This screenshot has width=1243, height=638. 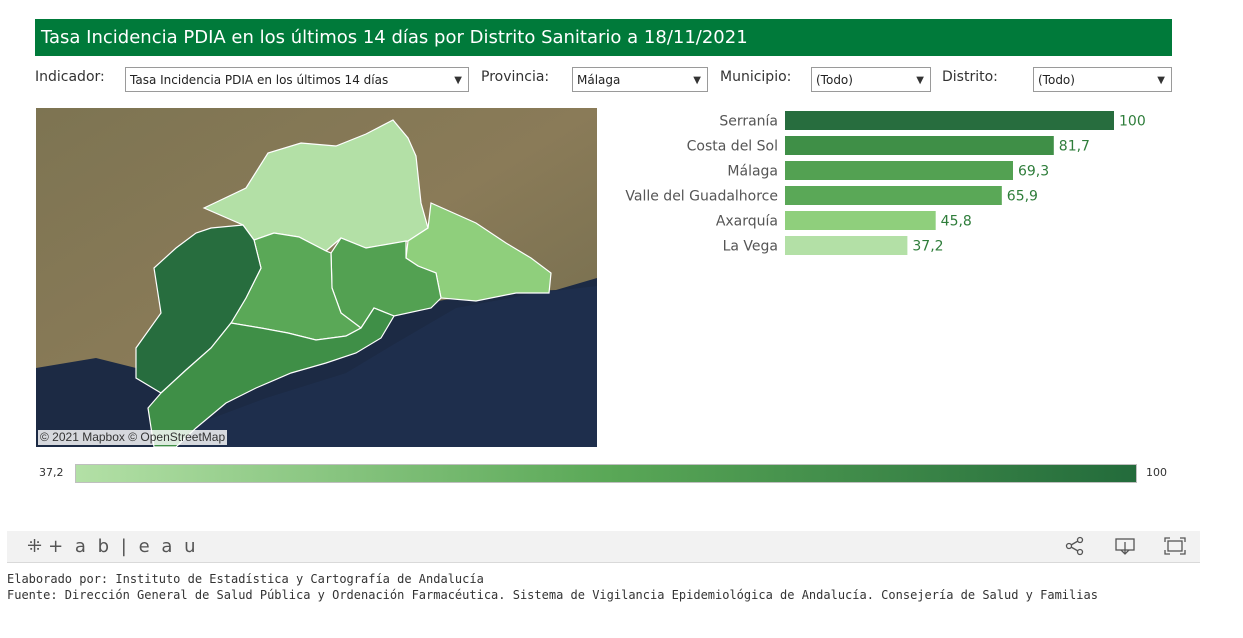 What do you see at coordinates (1102, 79) in the screenshot?
I see `distrito-select: (Todo) ▼` at bounding box center [1102, 79].